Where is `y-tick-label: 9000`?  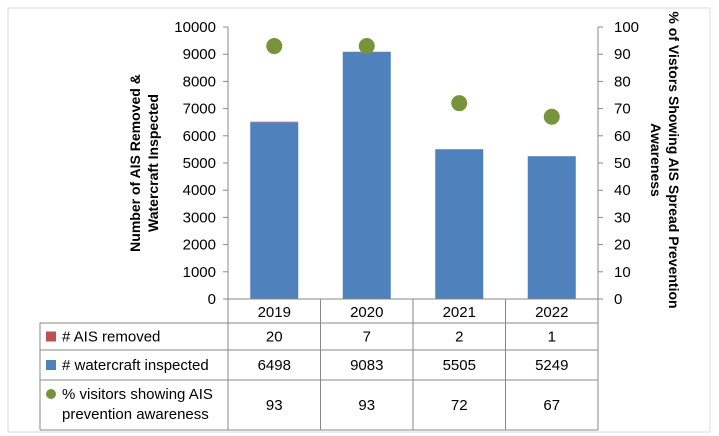
y-tick-label: 9000 is located at coordinates (199, 54).